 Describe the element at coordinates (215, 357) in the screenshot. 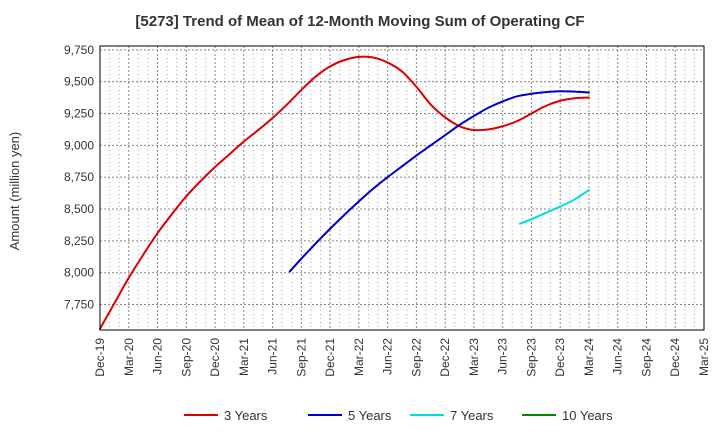

I see `x-tick-label: Dec-20` at that location.